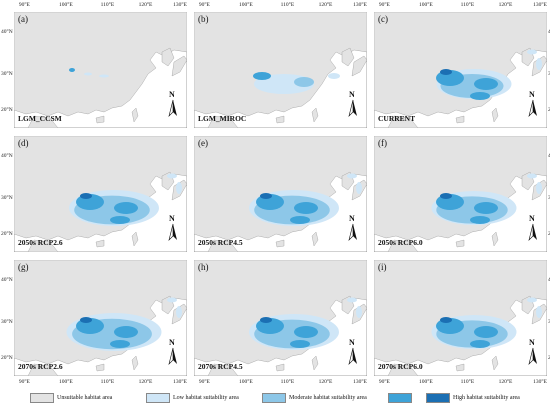 The image size is (550, 405). Describe the element at coordinates (400, 366) in the screenshot. I see `scenario-label: 2070s RCP6.0` at that location.